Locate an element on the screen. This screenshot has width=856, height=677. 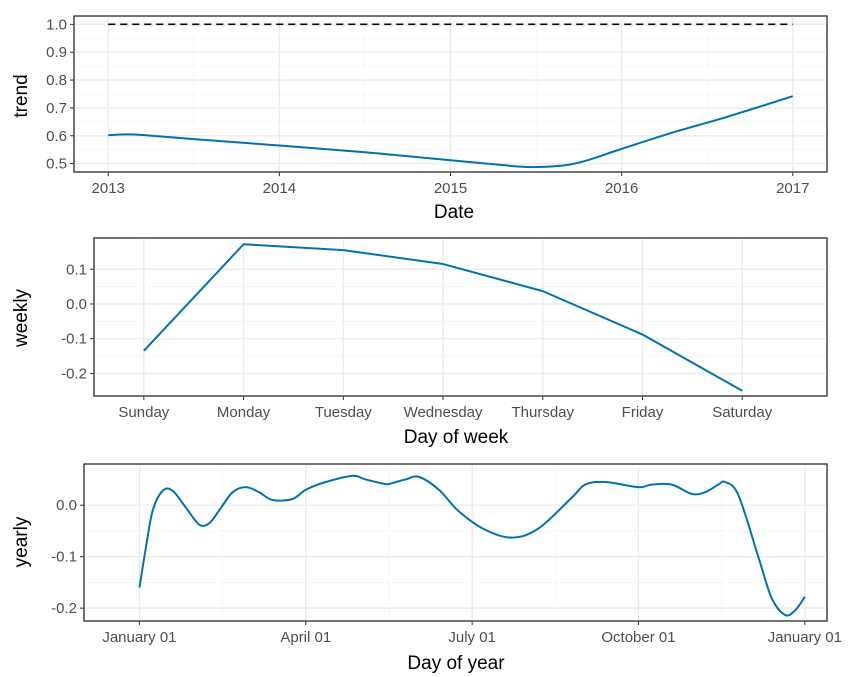
yearly-x-tick-label: October 01 is located at coordinates (638, 637).